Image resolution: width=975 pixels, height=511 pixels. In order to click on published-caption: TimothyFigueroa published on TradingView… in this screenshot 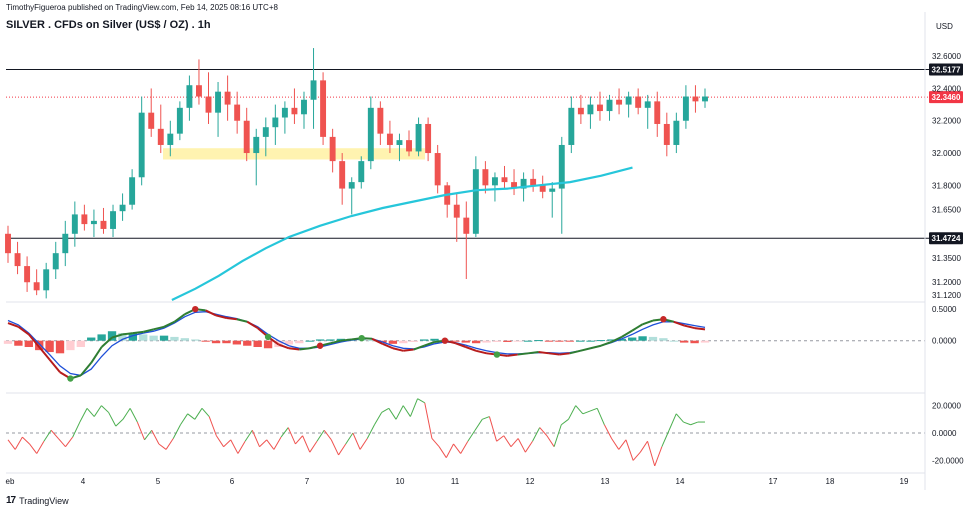, I will do `click(142, 7)`.